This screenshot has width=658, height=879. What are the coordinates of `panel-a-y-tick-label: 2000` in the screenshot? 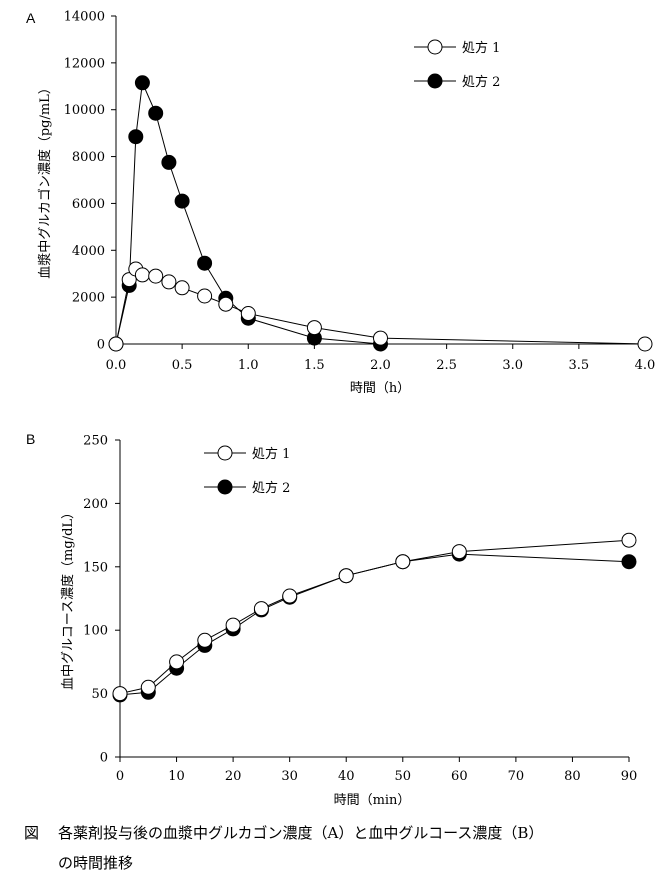 It's located at (88, 298).